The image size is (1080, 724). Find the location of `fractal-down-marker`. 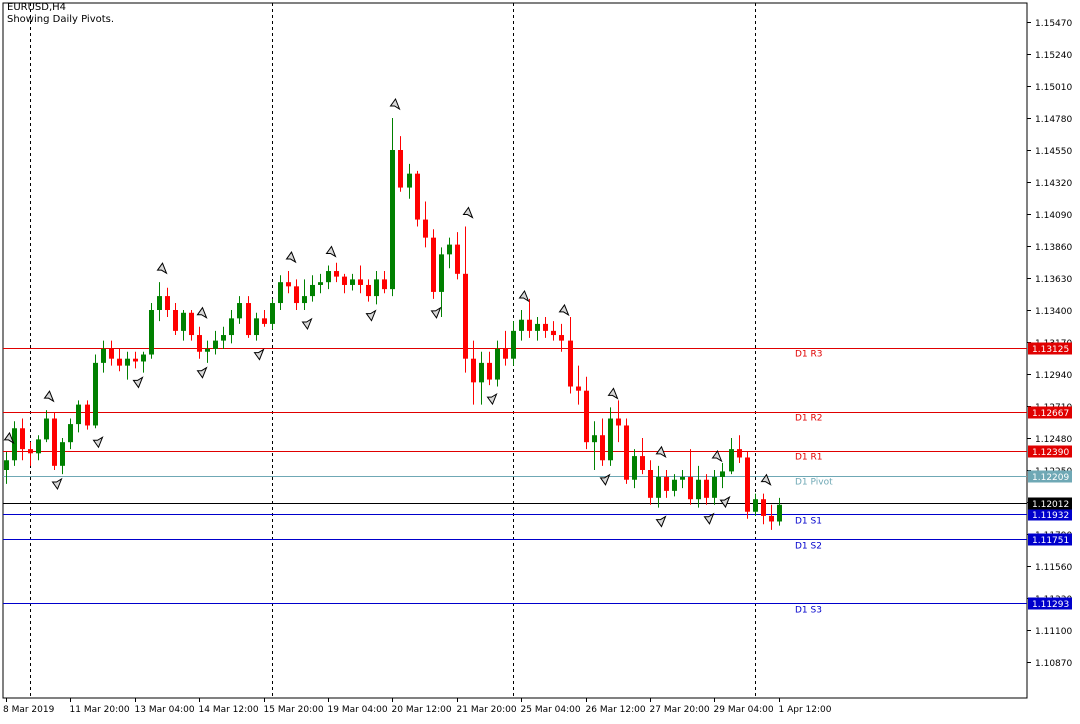

fractal-down-marker is located at coordinates (202, 372).